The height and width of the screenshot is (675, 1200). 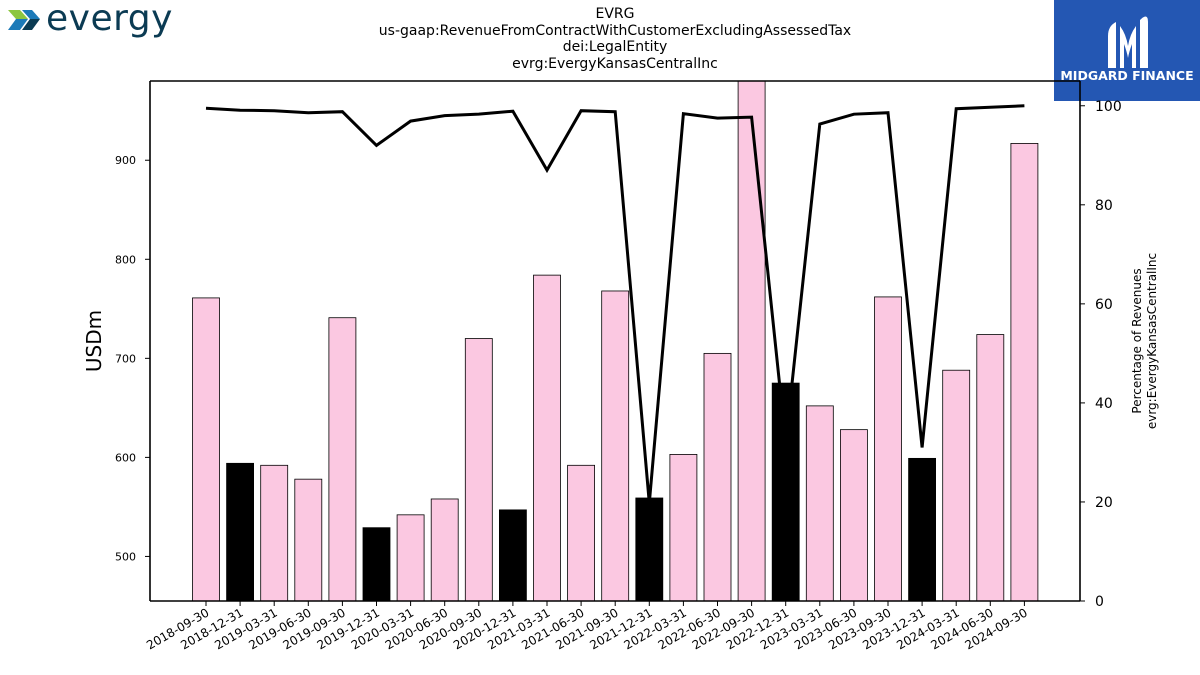 I want to click on y-tick-label: 900, so click(x=125, y=160).